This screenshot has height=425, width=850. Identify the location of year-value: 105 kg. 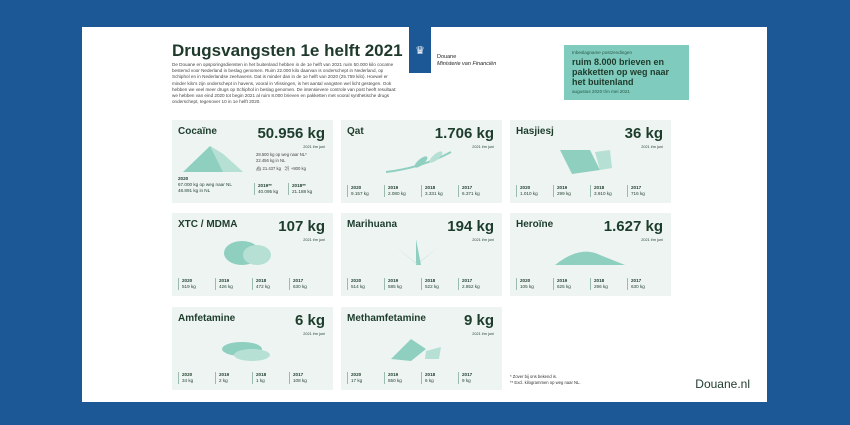
(527, 286).